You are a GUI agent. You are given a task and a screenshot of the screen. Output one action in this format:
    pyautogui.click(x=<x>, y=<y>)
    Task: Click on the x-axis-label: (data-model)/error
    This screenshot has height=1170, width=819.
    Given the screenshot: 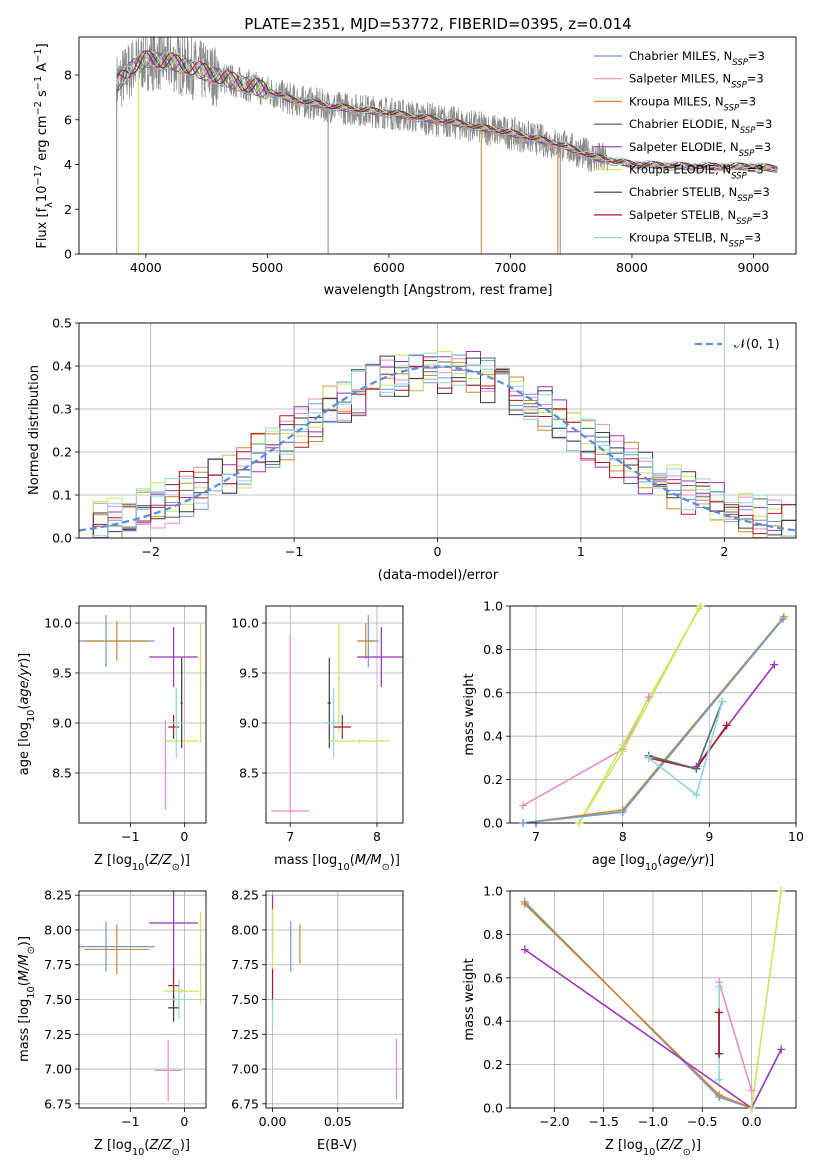 What is the action you would take?
    pyautogui.click(x=438, y=575)
    